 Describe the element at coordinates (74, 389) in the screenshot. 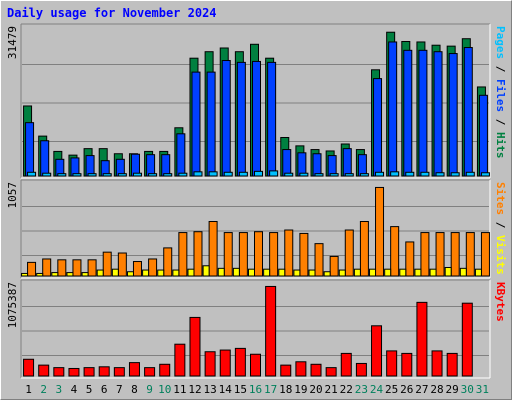

I see `day-label-4: 4` at that location.